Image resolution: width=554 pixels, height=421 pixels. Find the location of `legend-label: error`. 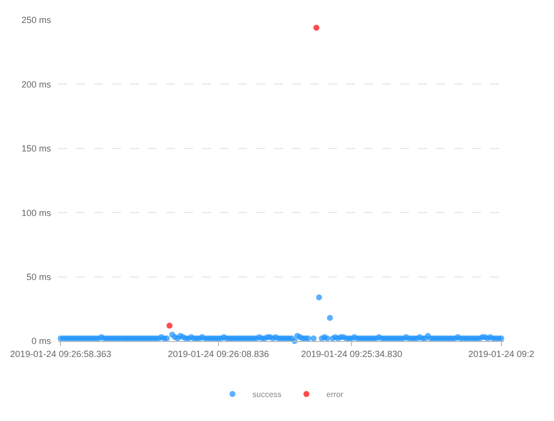

legend-label: error is located at coordinates (335, 395).